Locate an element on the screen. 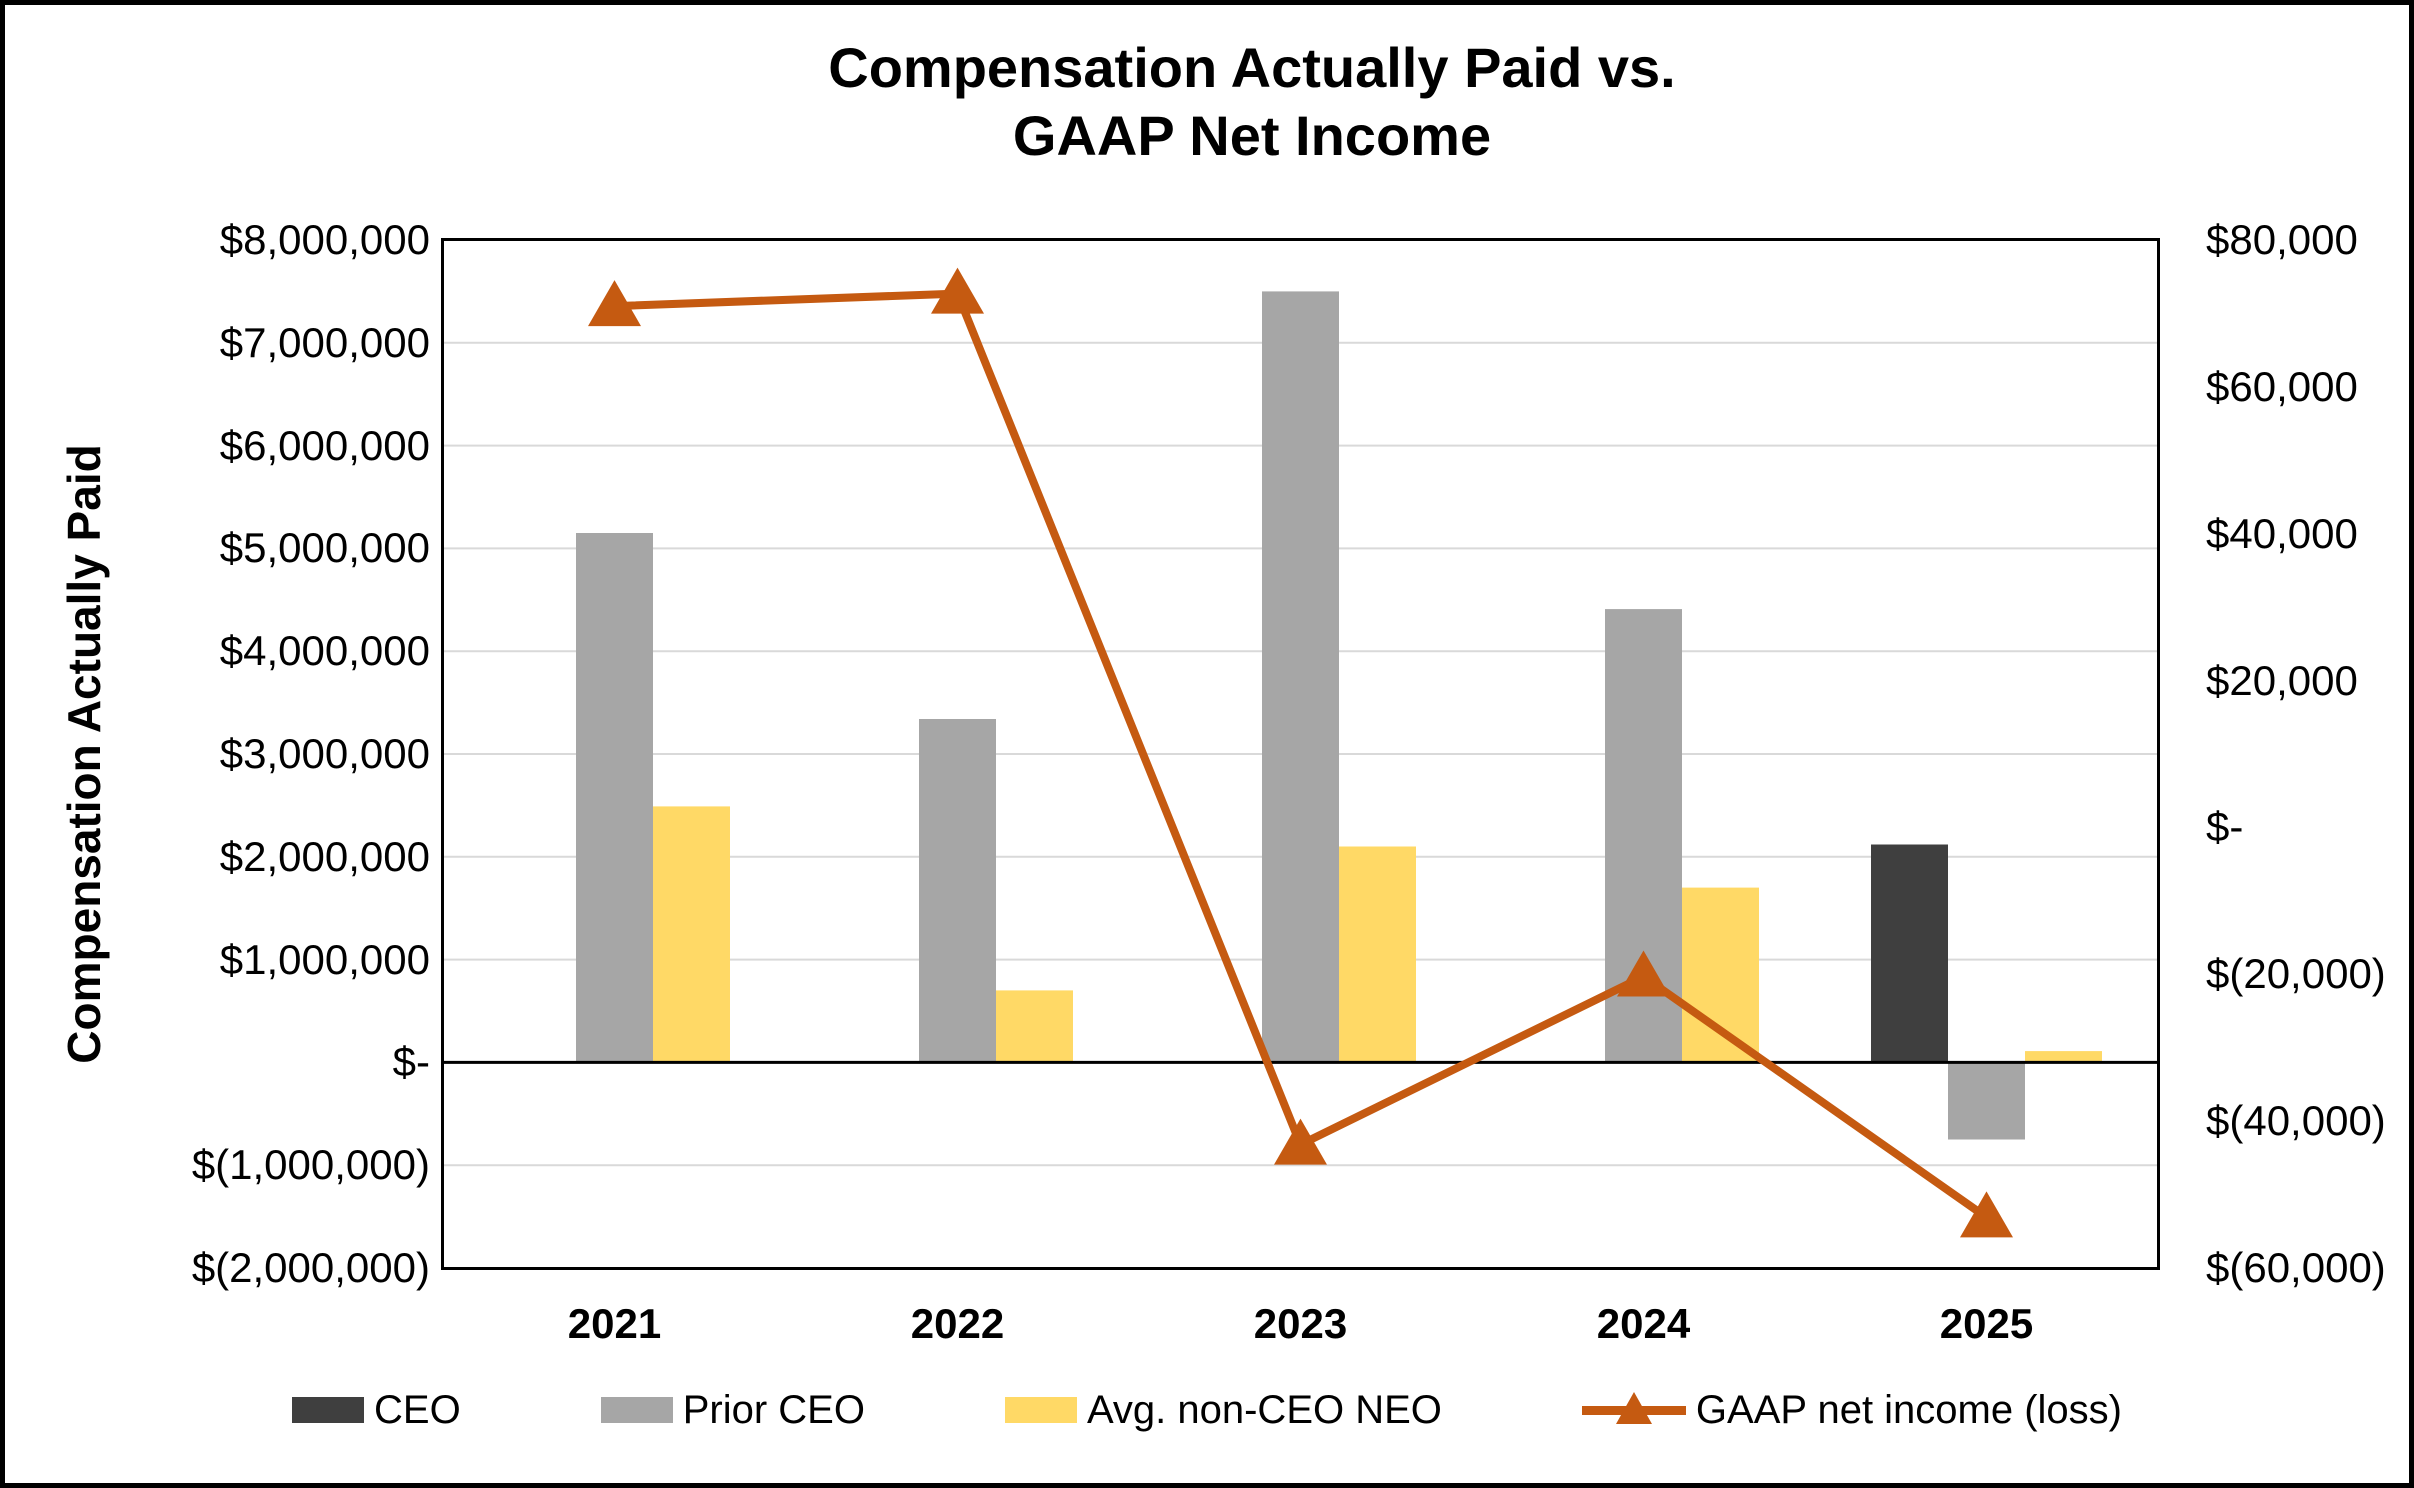  x-axis-label-2021: 2021 is located at coordinates (614, 1323).